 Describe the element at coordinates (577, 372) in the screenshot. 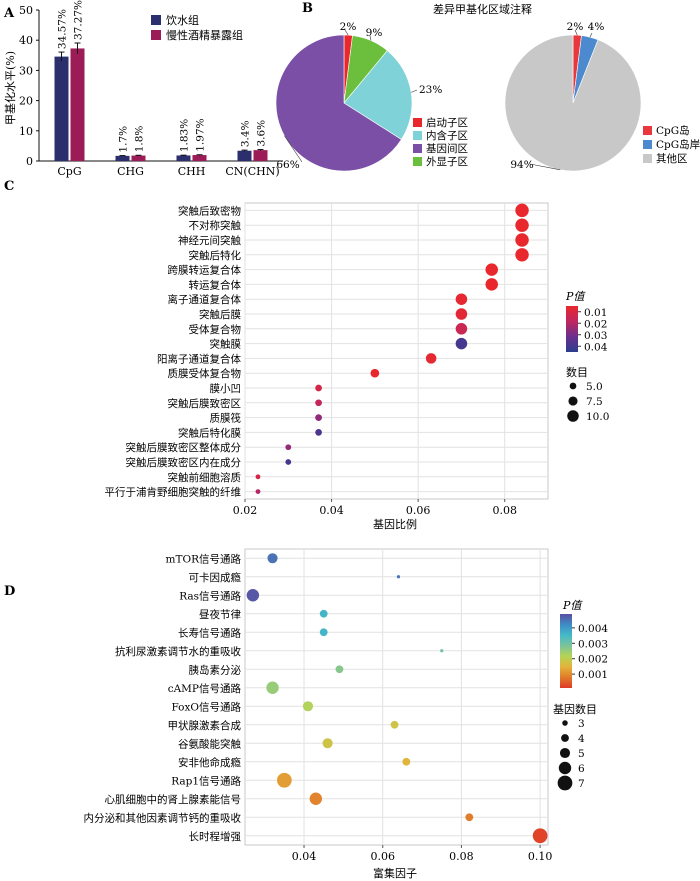

I see `size-legend-title: 数目` at that location.